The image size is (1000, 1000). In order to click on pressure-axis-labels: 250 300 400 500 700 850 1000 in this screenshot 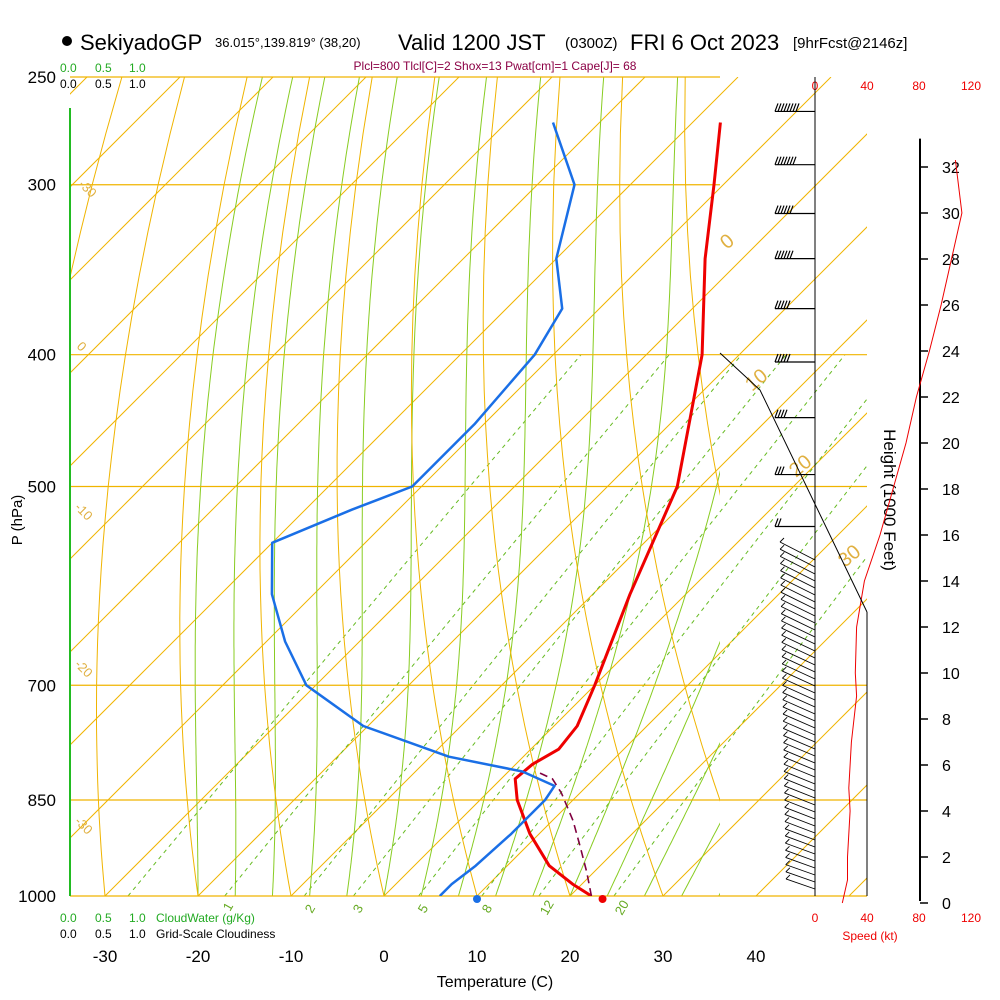, I will do `click(37, 487)`.